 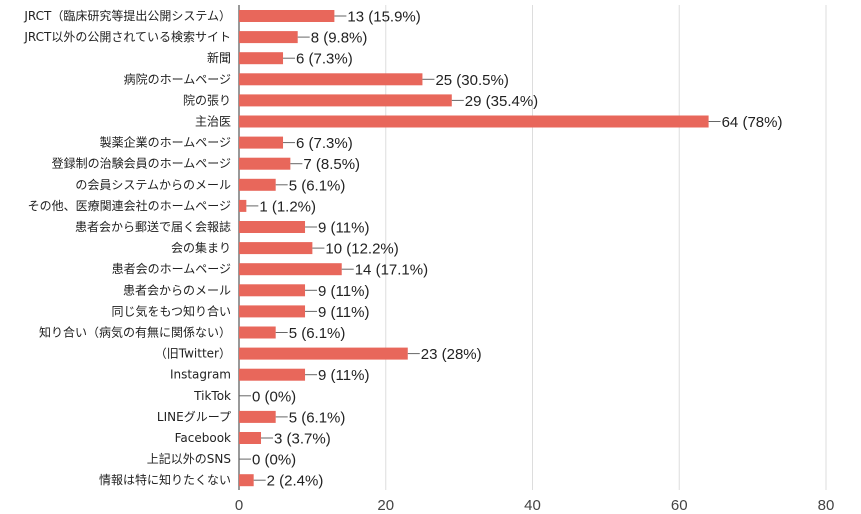 I want to click on data-label: 64 (78%), so click(x=752, y=122).